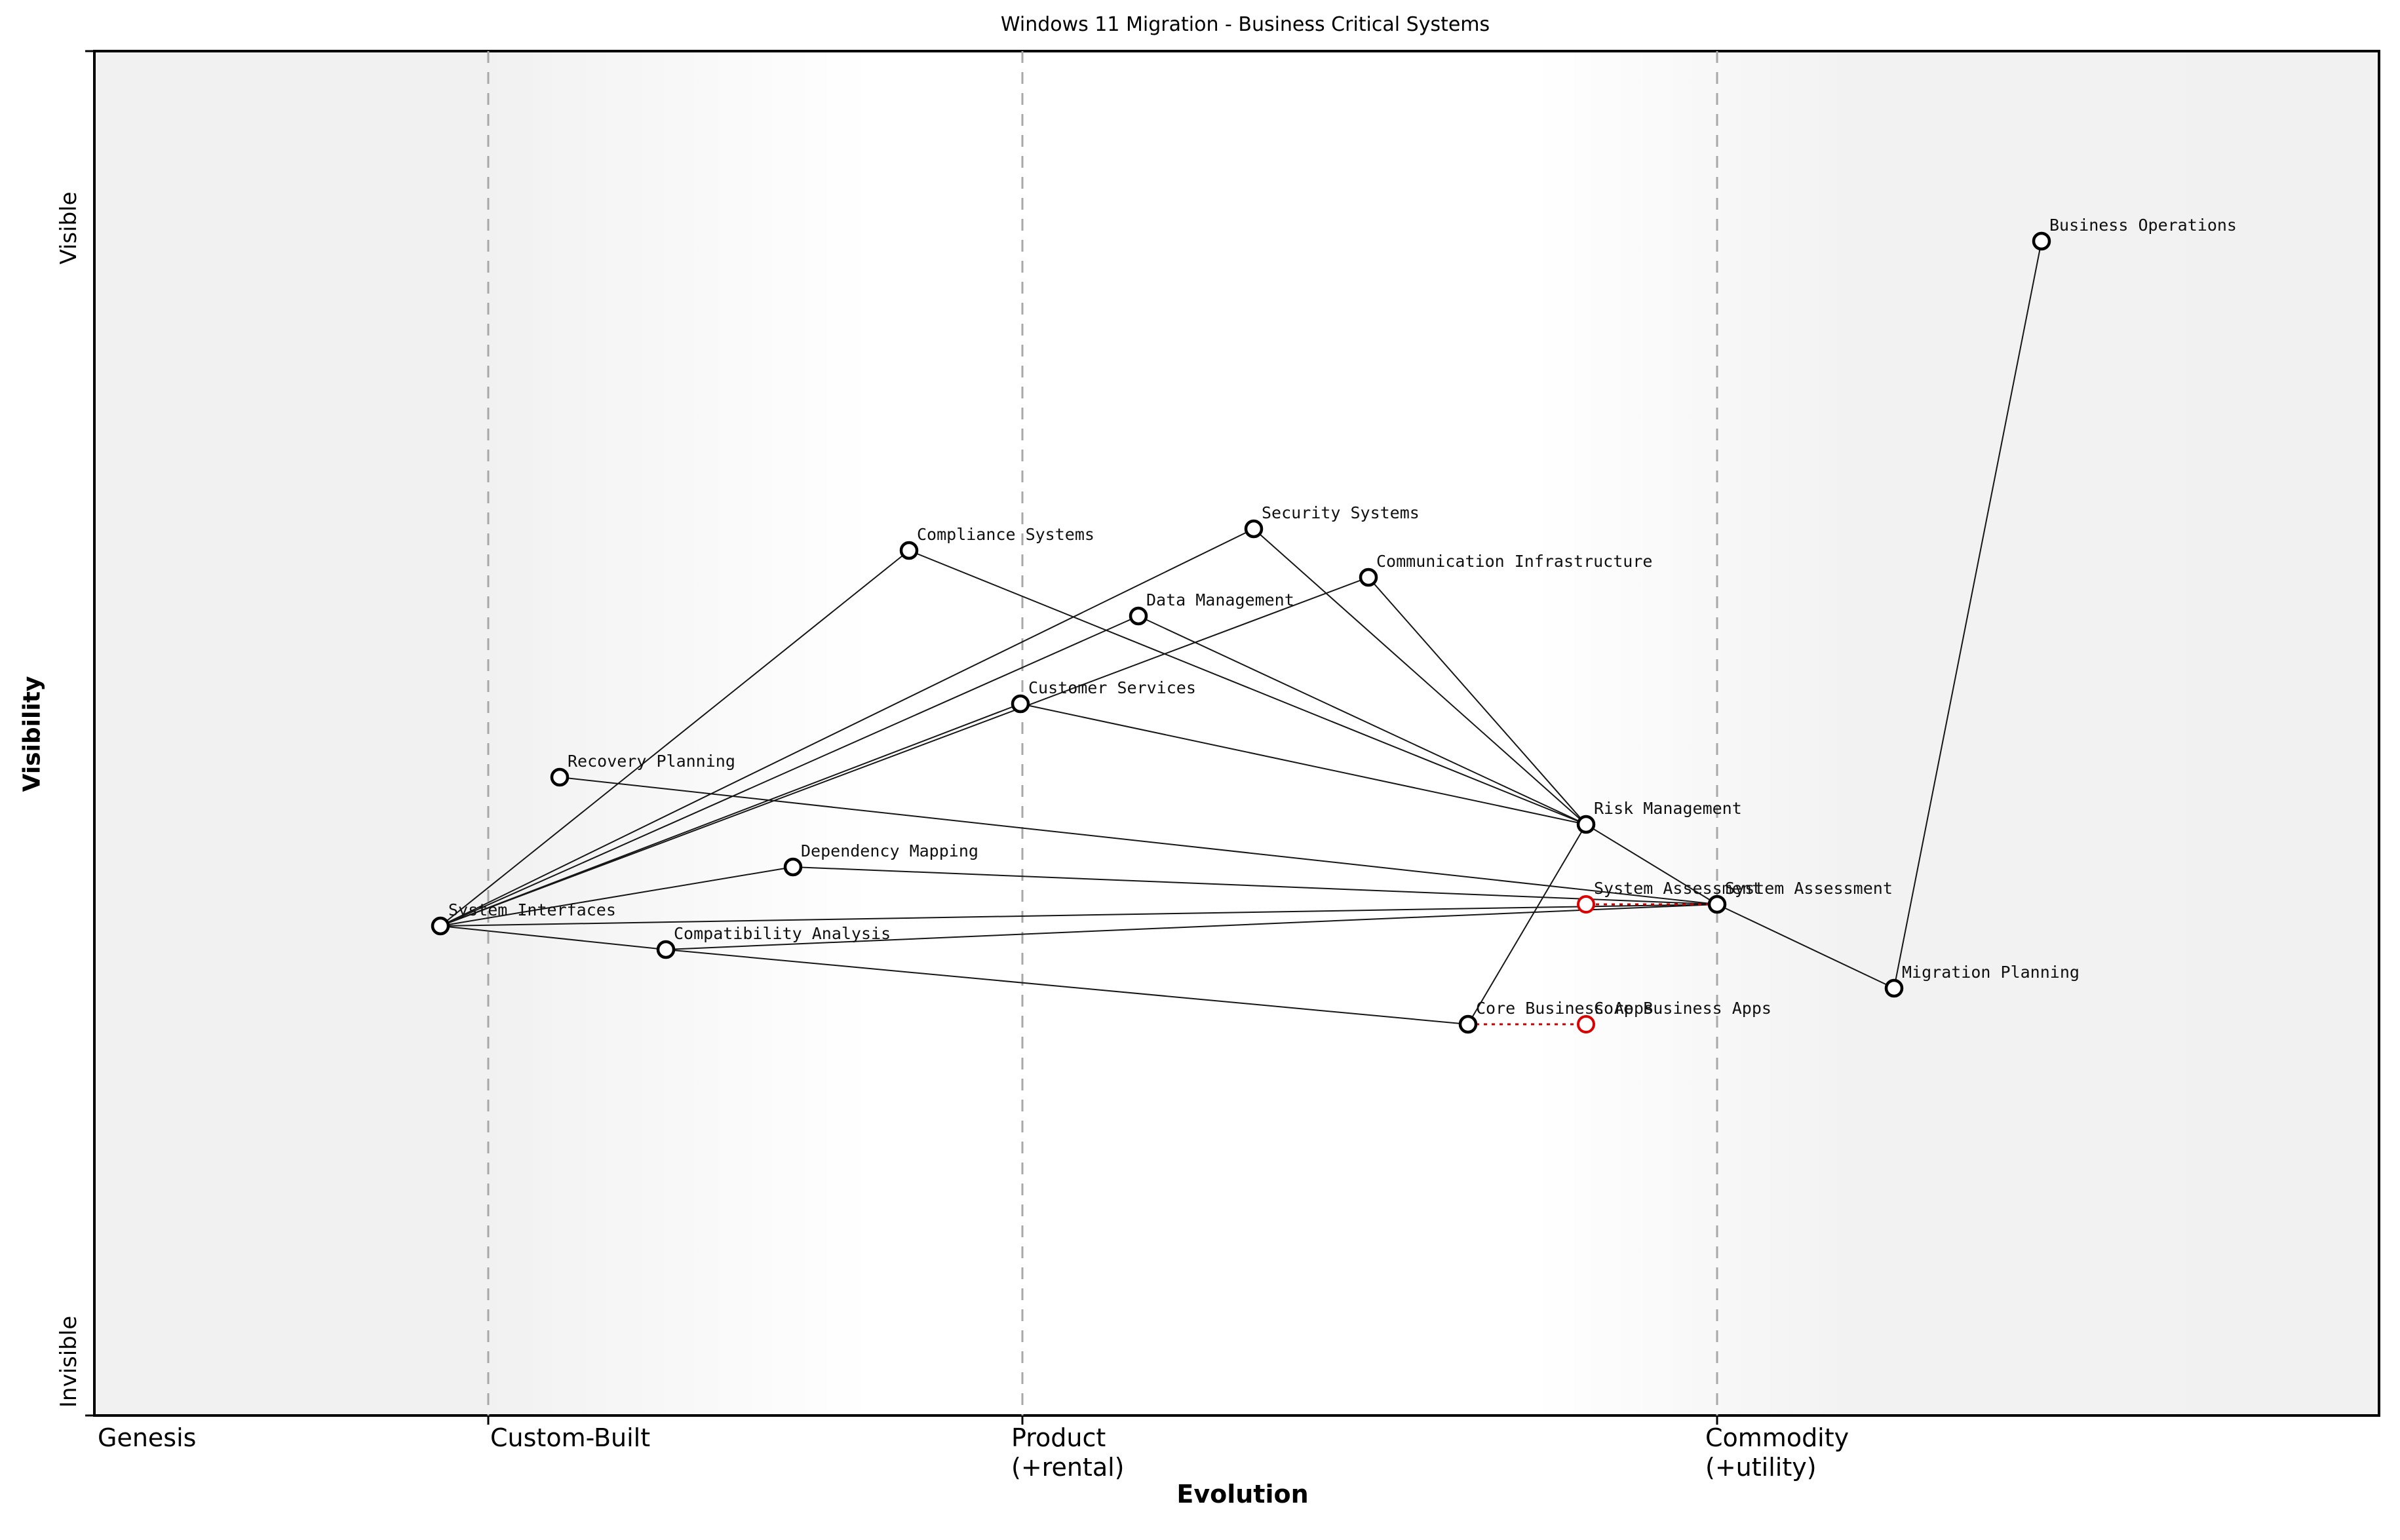 This screenshot has height=1540, width=2400. Describe the element at coordinates (1777, 1452) in the screenshot. I see `x-stage-commodity: Commodity (+utility)` at that location.